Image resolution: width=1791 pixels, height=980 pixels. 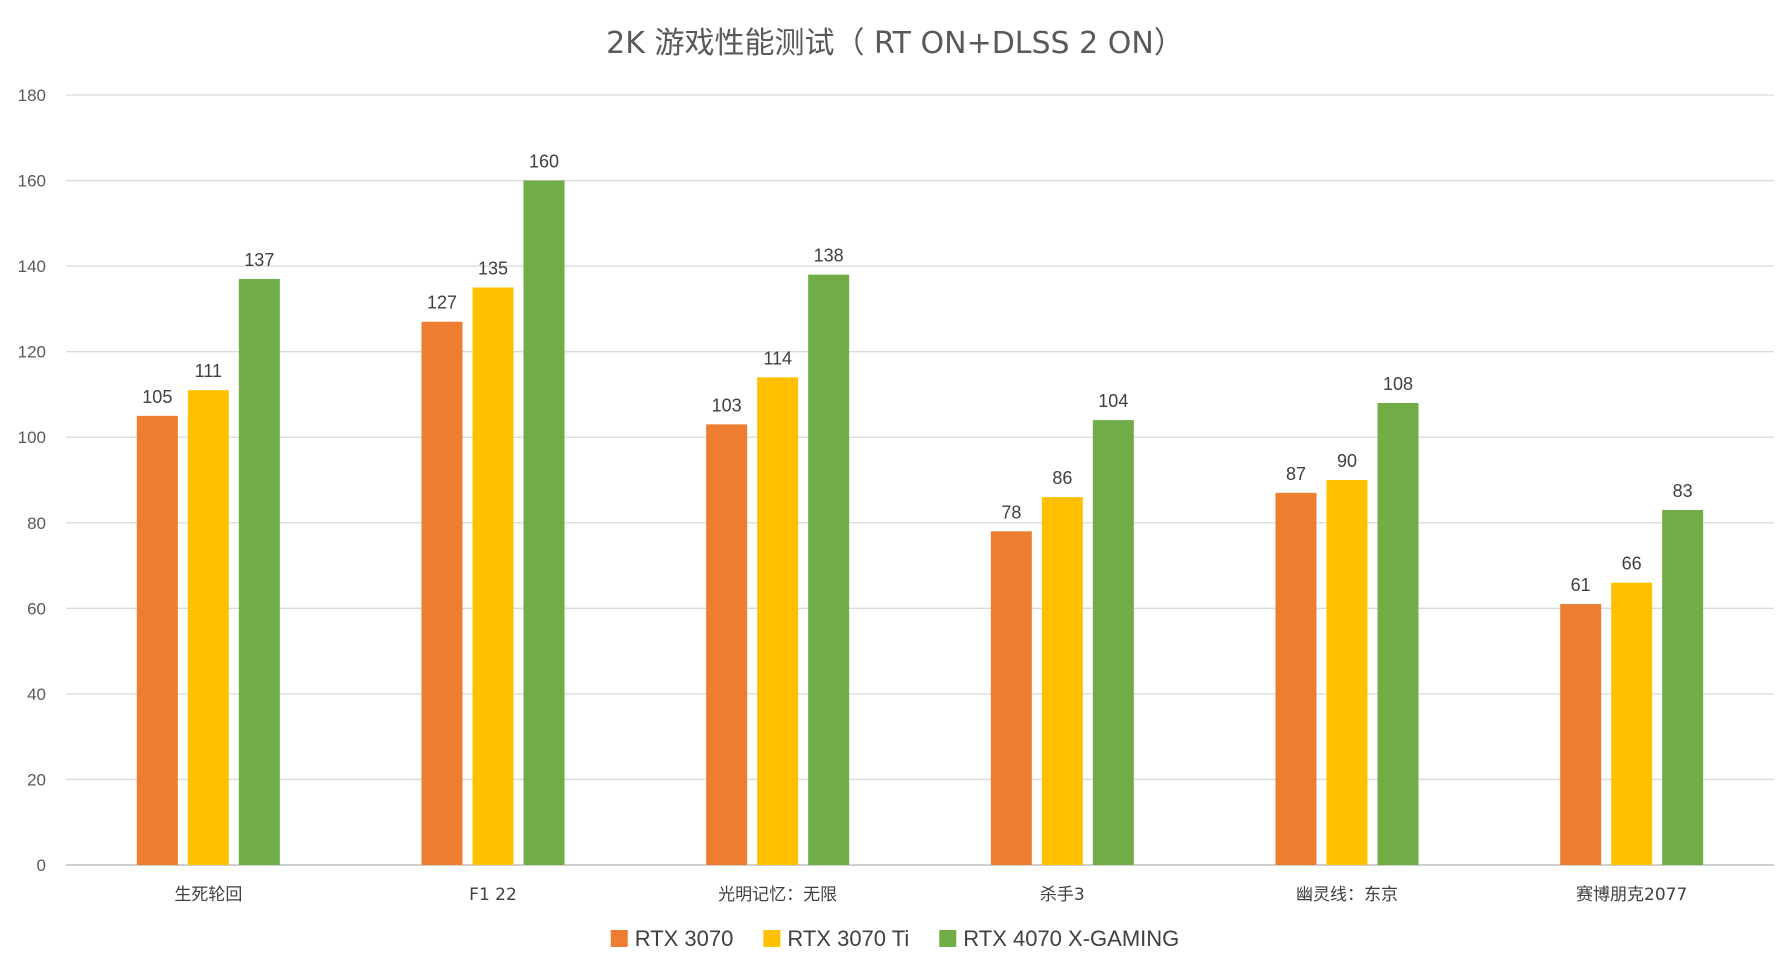 What do you see at coordinates (1398, 384) in the screenshot?
I see `data-label: 108` at bounding box center [1398, 384].